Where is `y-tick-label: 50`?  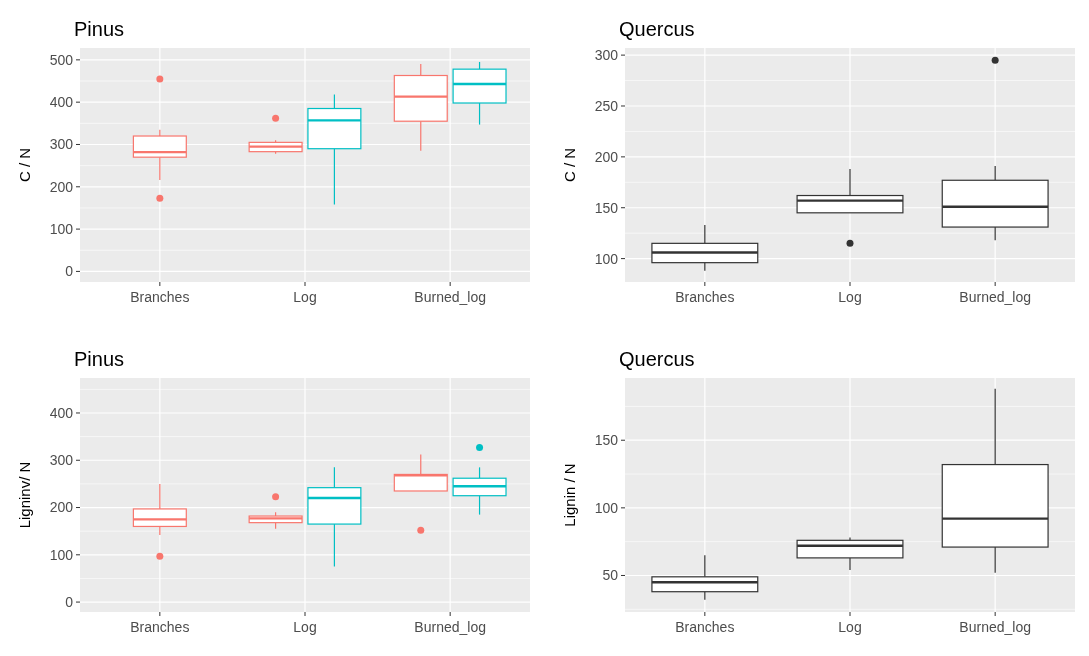 y-tick-label: 50 is located at coordinates (610, 575).